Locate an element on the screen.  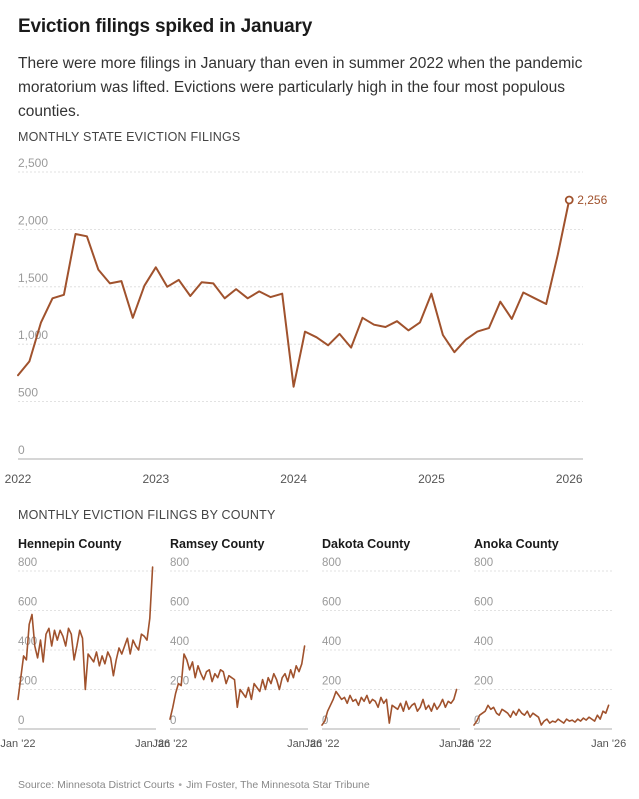
ramsey-x-tick-label: Jan '22 is located at coordinates (169, 744).